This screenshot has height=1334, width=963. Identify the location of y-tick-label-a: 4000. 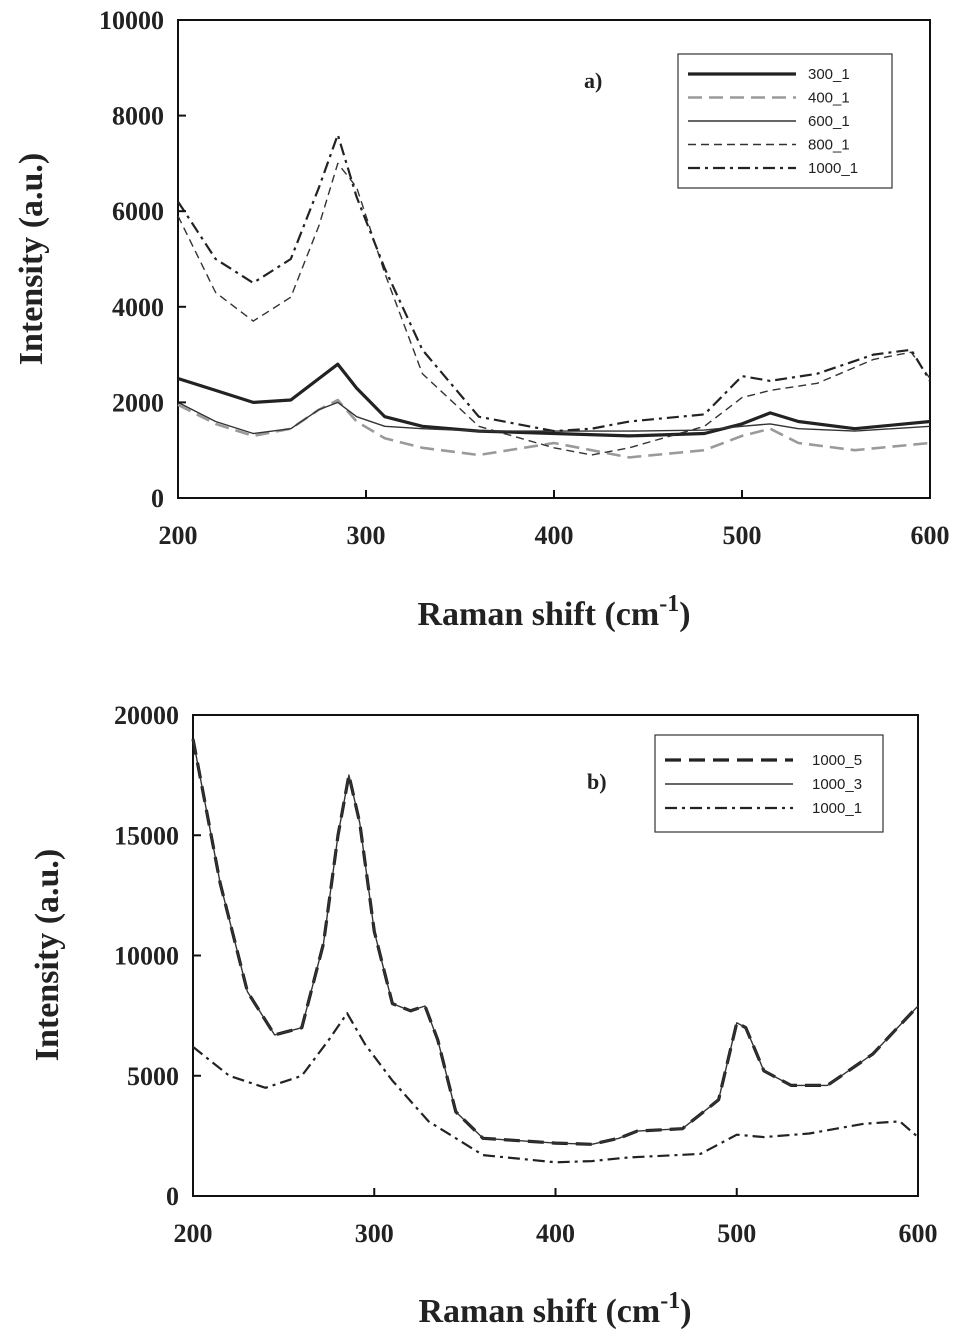
(138, 307).